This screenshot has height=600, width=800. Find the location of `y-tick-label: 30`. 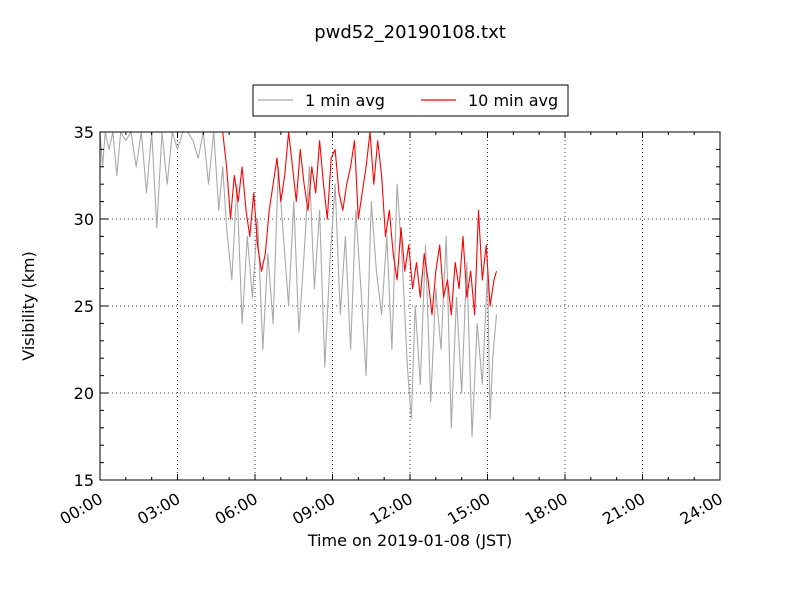

y-tick-label: 30 is located at coordinates (84, 219).